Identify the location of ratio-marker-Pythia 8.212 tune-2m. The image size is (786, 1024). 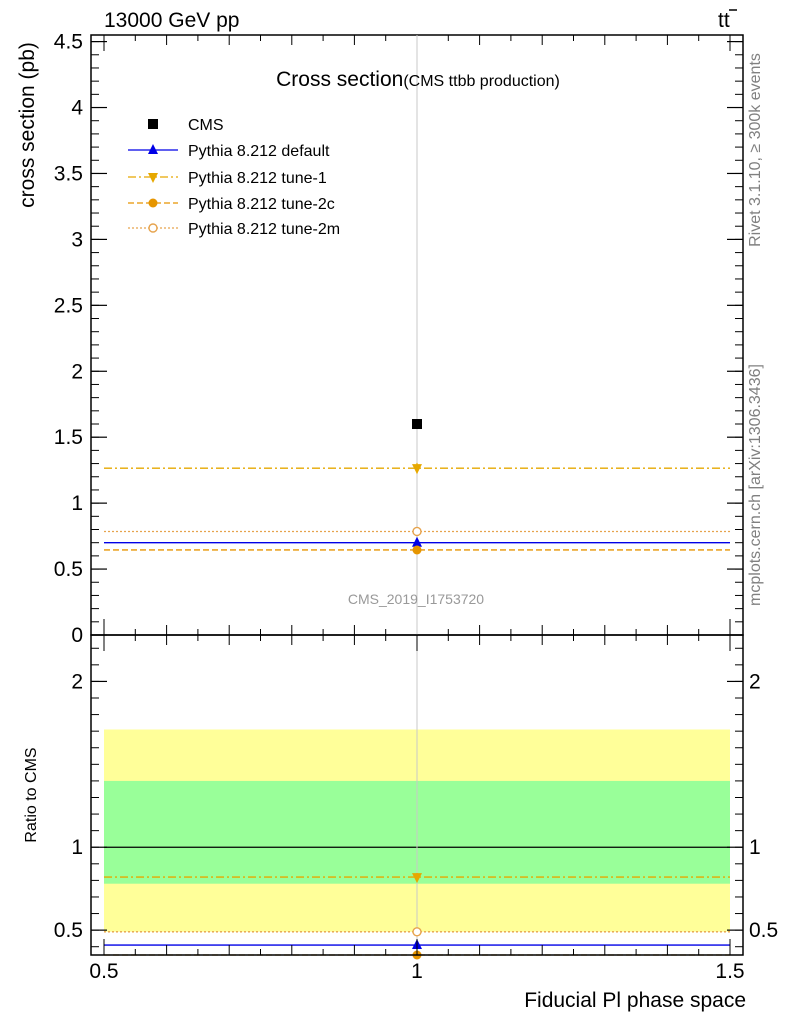
(417, 932).